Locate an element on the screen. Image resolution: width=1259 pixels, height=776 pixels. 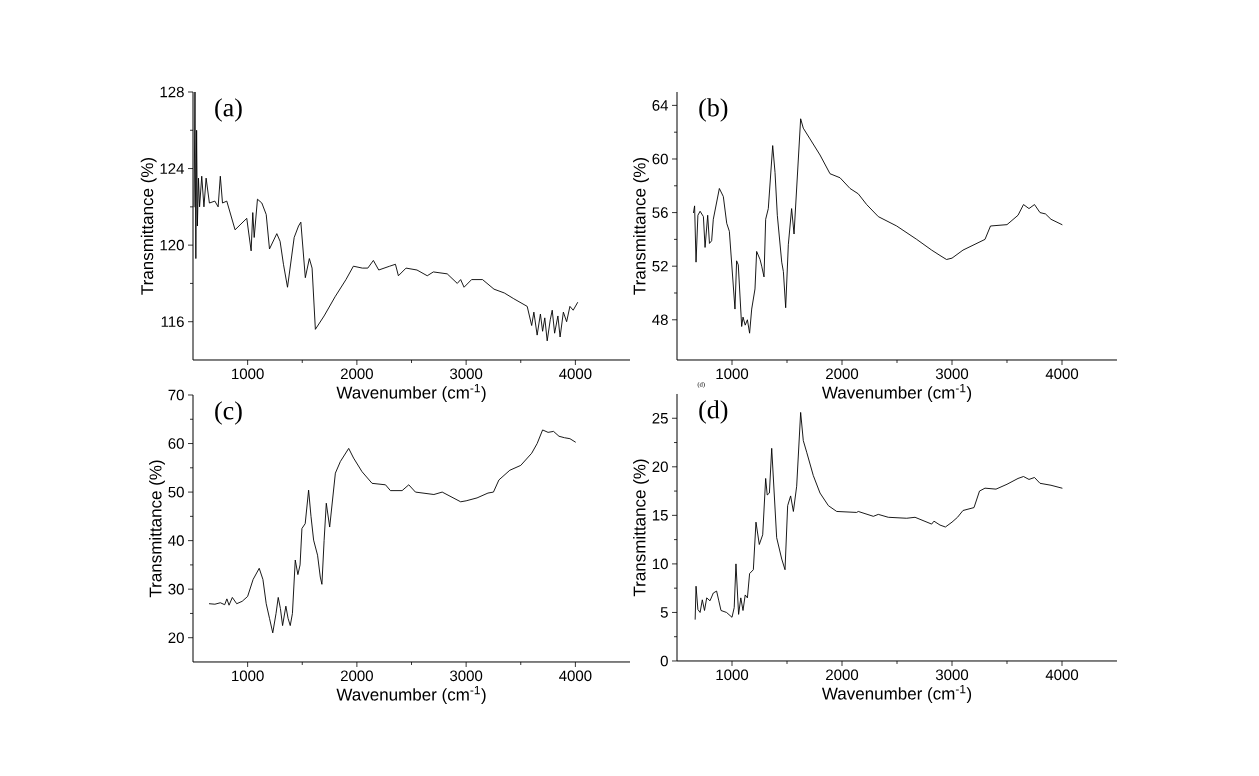
y-tick-label: 40 is located at coordinates (176, 540).